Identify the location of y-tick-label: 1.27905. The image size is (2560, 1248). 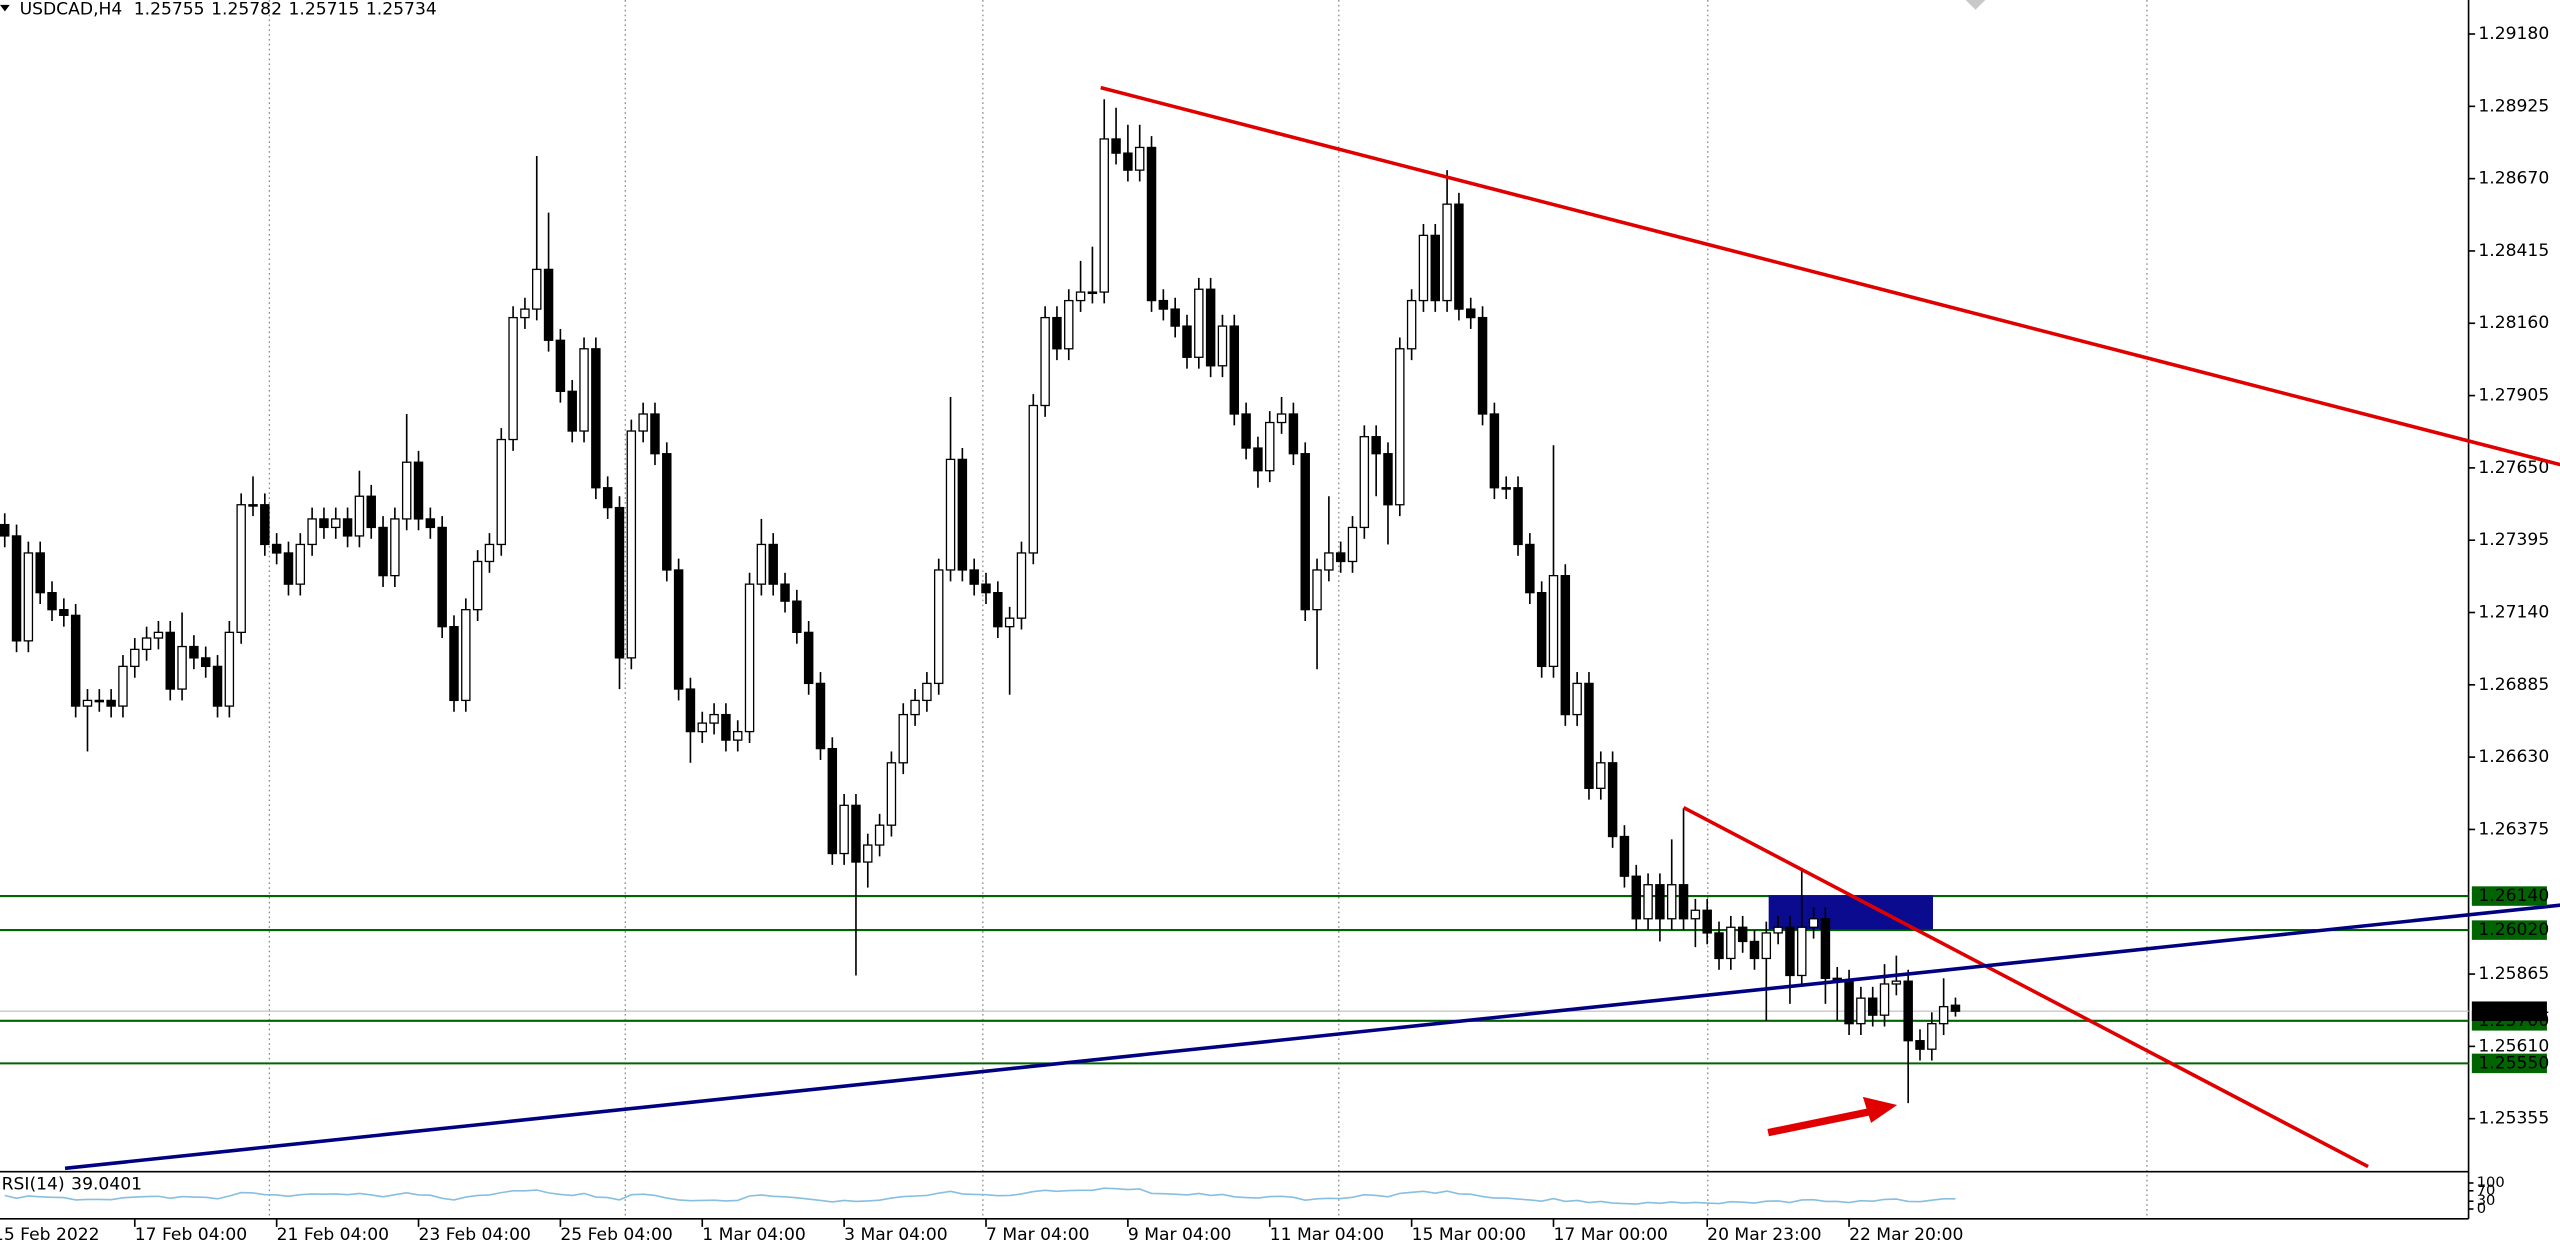
(2513, 396).